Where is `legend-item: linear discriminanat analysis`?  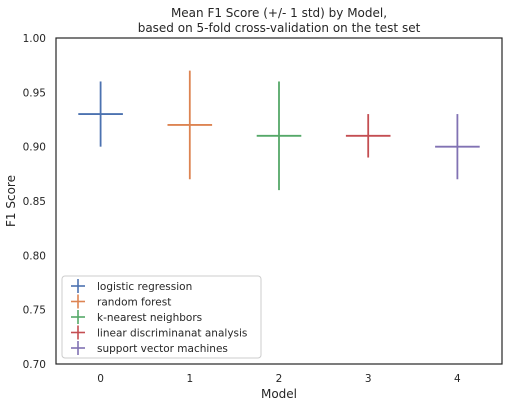
legend-item: linear discriminanat analysis is located at coordinates (159, 332).